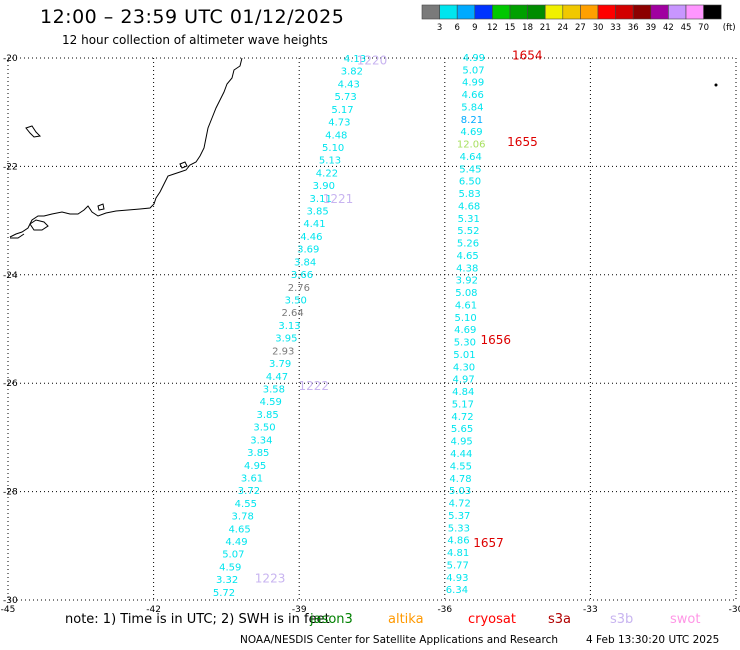 The width and height of the screenshot is (740, 650). Describe the element at coordinates (292, 313) in the screenshot. I see `wave-height-value: 2.64` at that location.